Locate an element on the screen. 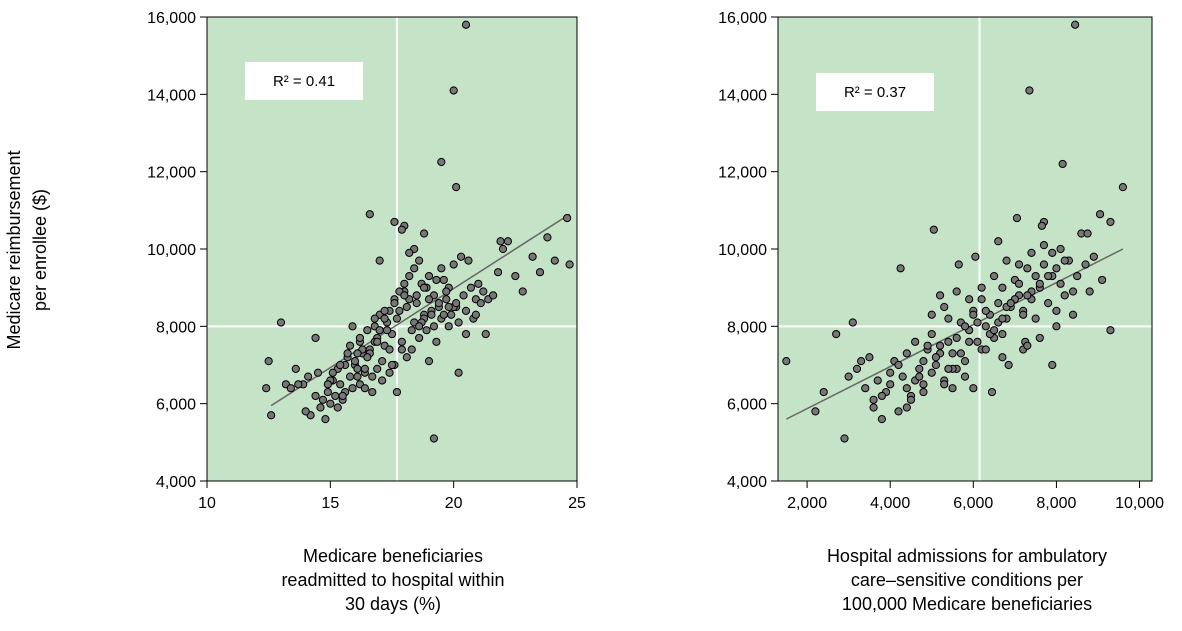 The width and height of the screenshot is (1182, 631). y-tick-label: 10,000 is located at coordinates (171, 250).